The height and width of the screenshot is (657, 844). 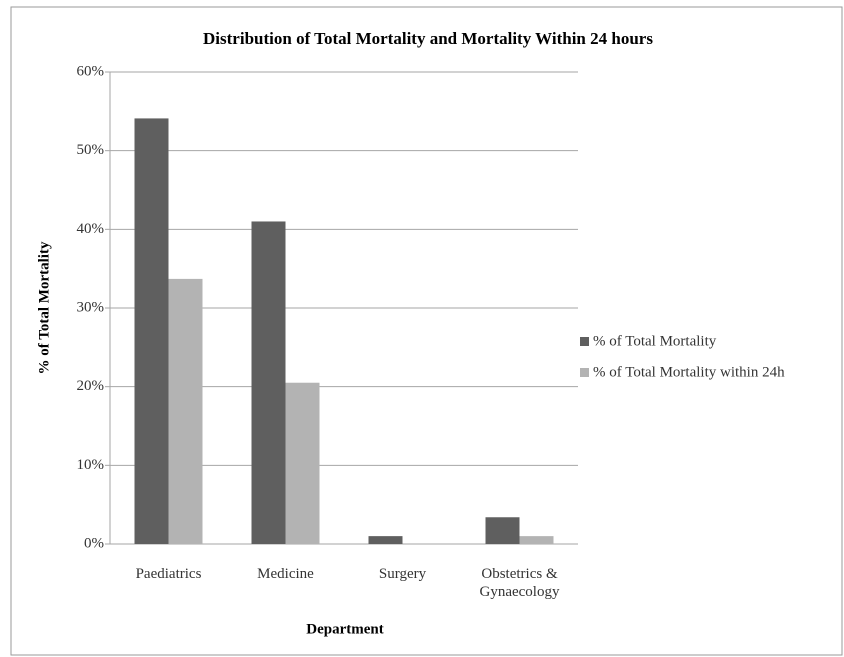 What do you see at coordinates (689, 372) in the screenshot?
I see `legend-label: % of Total Mortality within 24h` at bounding box center [689, 372].